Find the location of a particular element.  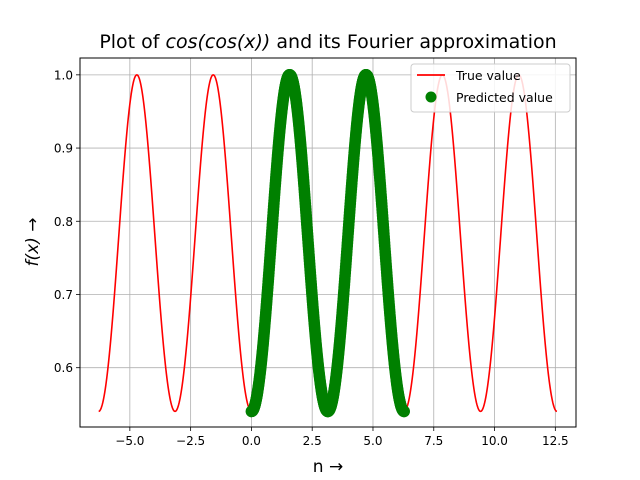

x-tick-label: 10.0 is located at coordinates (494, 441).